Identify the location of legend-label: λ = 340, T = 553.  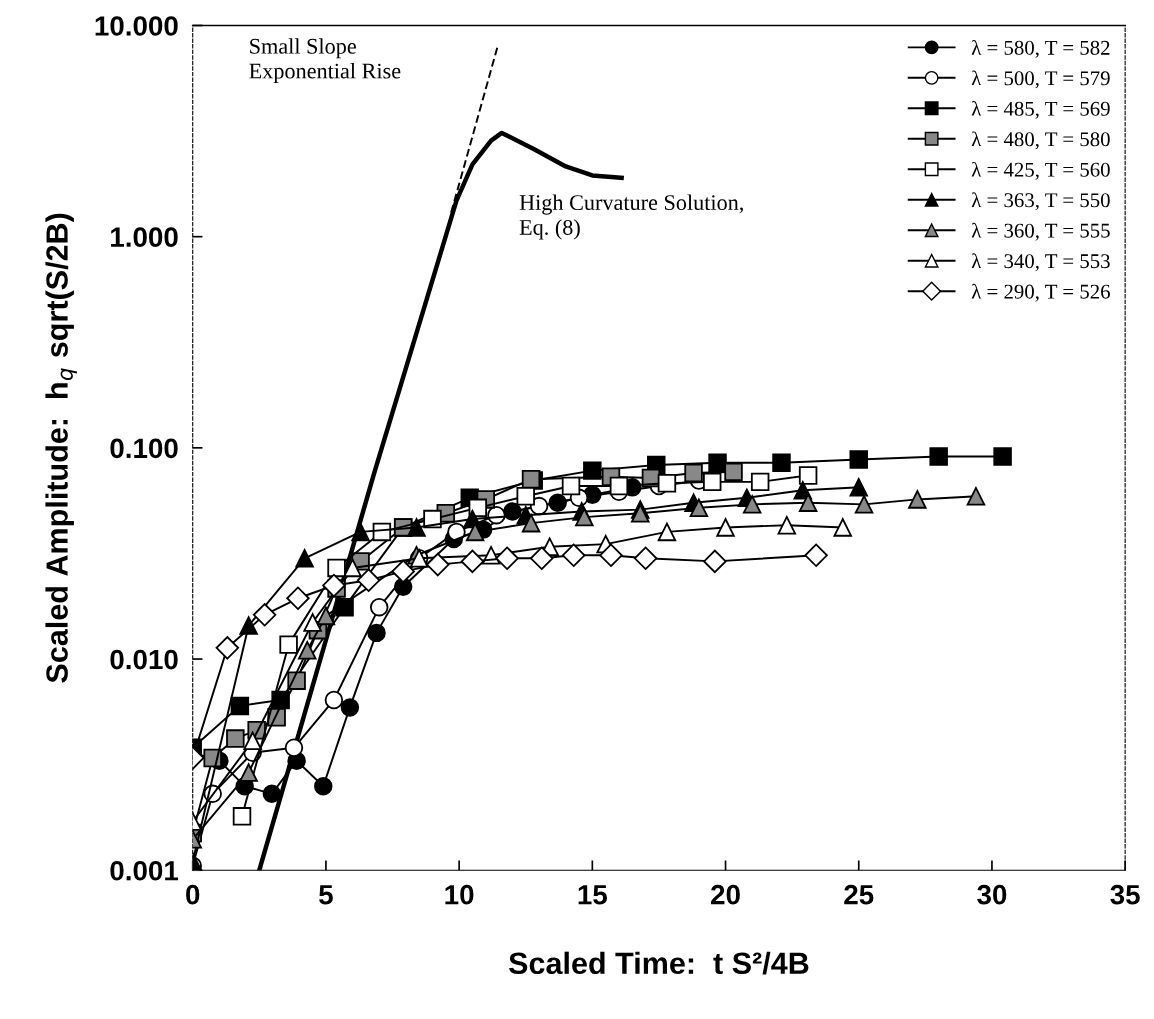
(1040, 262).